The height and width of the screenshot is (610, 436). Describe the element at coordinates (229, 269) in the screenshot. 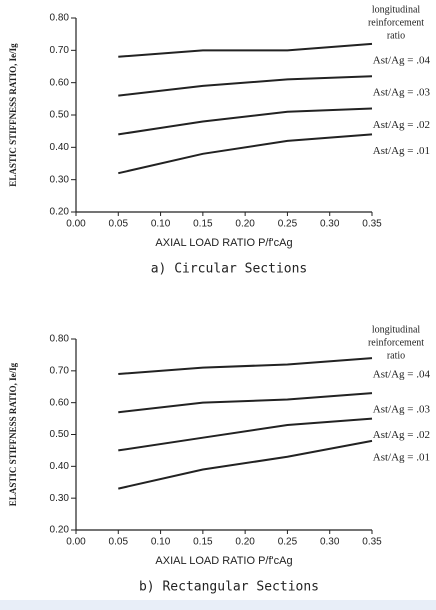

I see `chart-title: a) Circular Sections` at that location.